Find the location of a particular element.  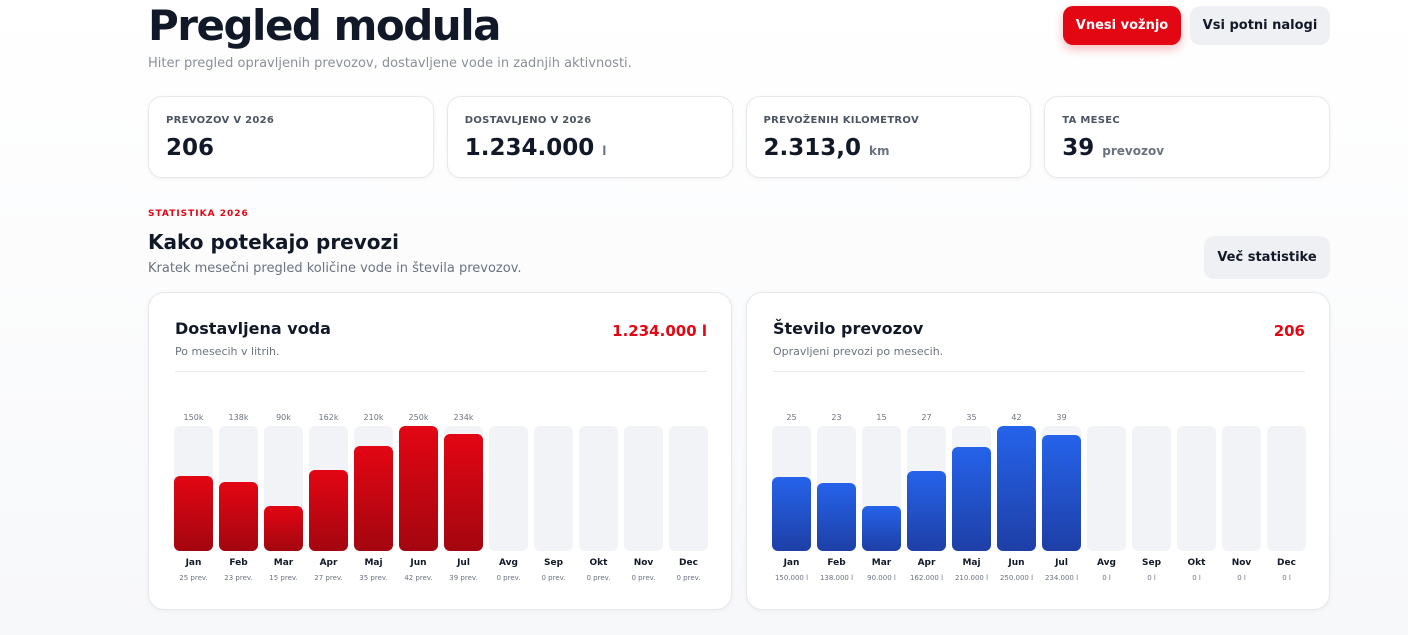

all-travel-orders-button: Vsi potni nalogi is located at coordinates (1260, 25).